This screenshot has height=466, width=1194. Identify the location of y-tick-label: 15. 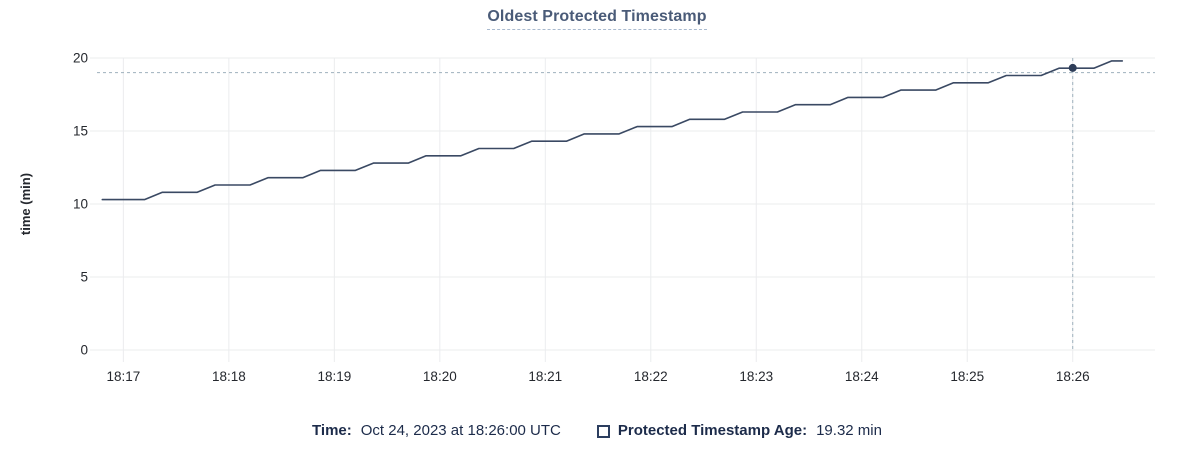
(80, 131).